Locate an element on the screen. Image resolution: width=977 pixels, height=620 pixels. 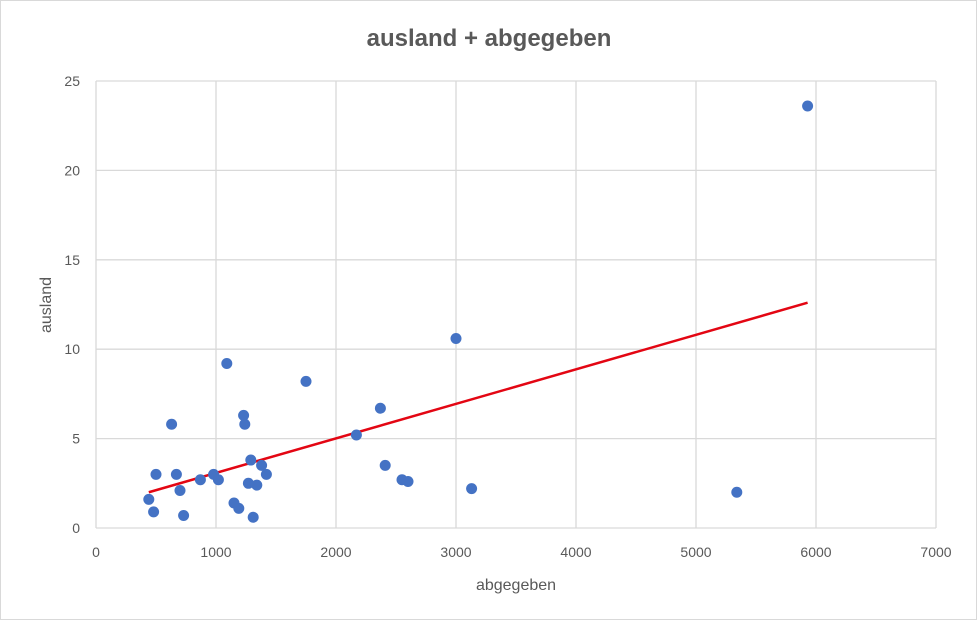
x-tick-label: 6000 is located at coordinates (815, 552).